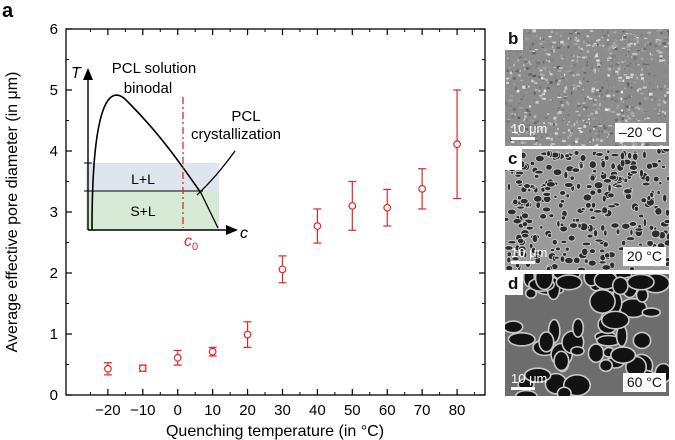  What do you see at coordinates (247, 410) in the screenshot?
I see `x-tick-label-4: 20` at bounding box center [247, 410].